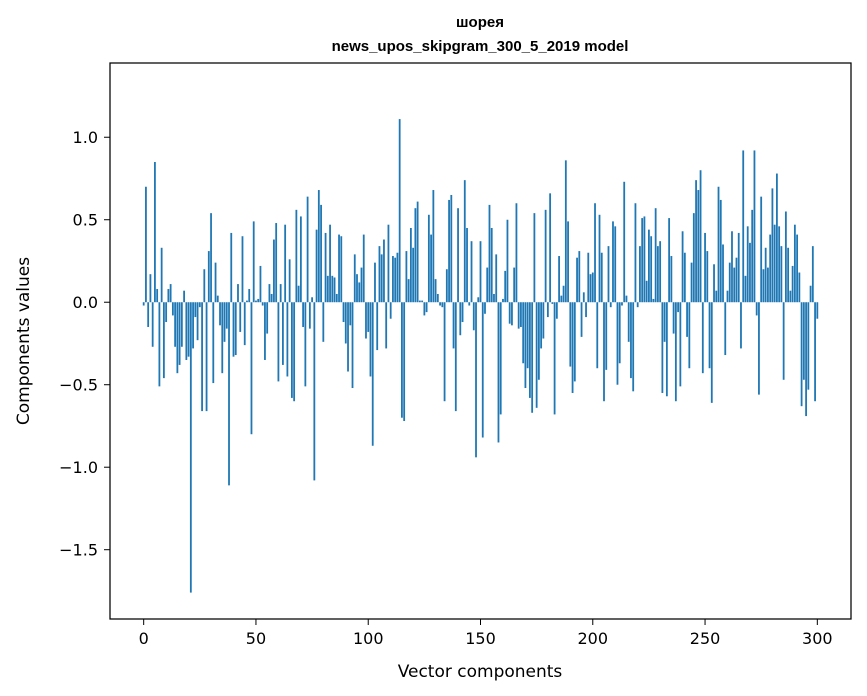 The width and height of the screenshot is (867, 696). I want to click on chart-title: шорея, so click(480, 22).